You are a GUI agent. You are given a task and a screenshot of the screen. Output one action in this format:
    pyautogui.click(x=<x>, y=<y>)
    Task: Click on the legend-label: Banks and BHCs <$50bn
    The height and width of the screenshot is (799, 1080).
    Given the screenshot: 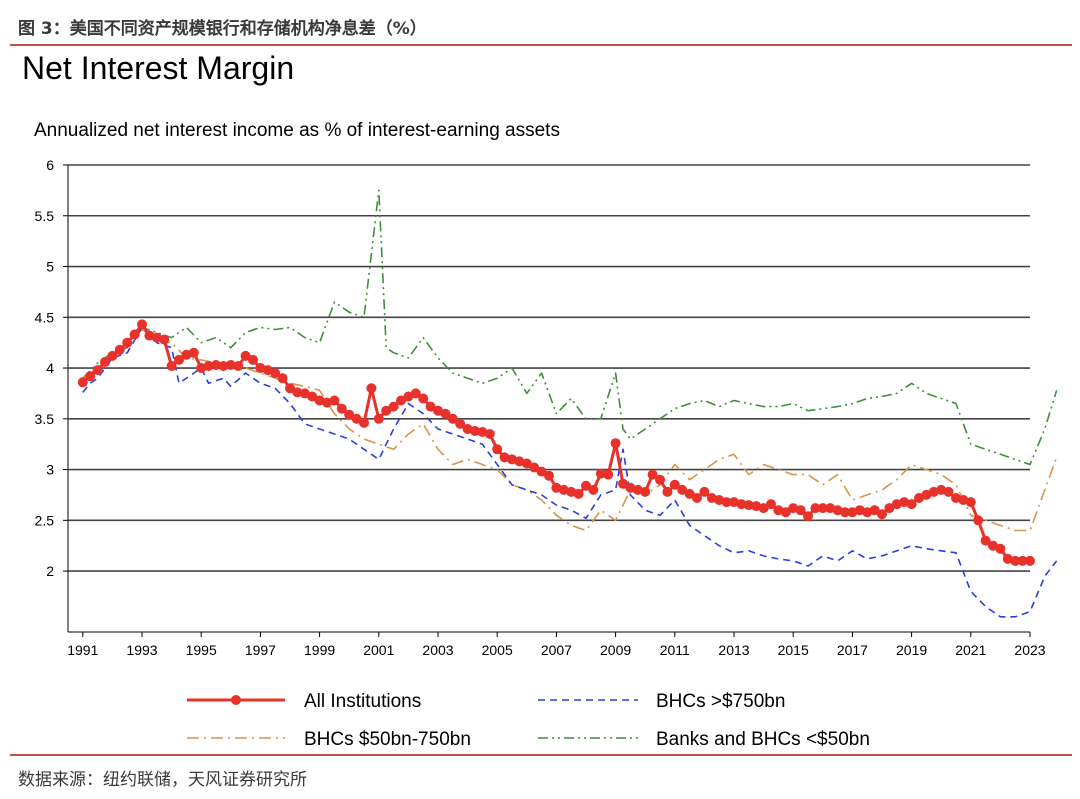 What is the action you would take?
    pyautogui.click(x=763, y=739)
    